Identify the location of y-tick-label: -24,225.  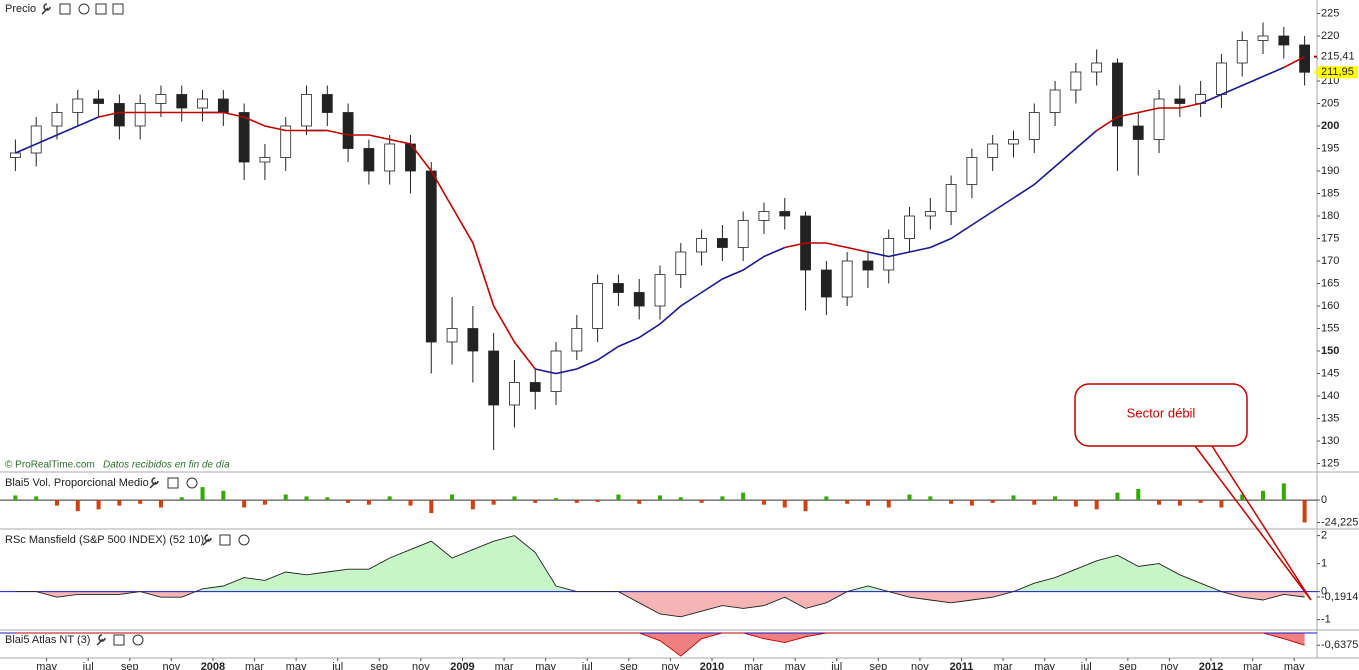
(1339, 522).